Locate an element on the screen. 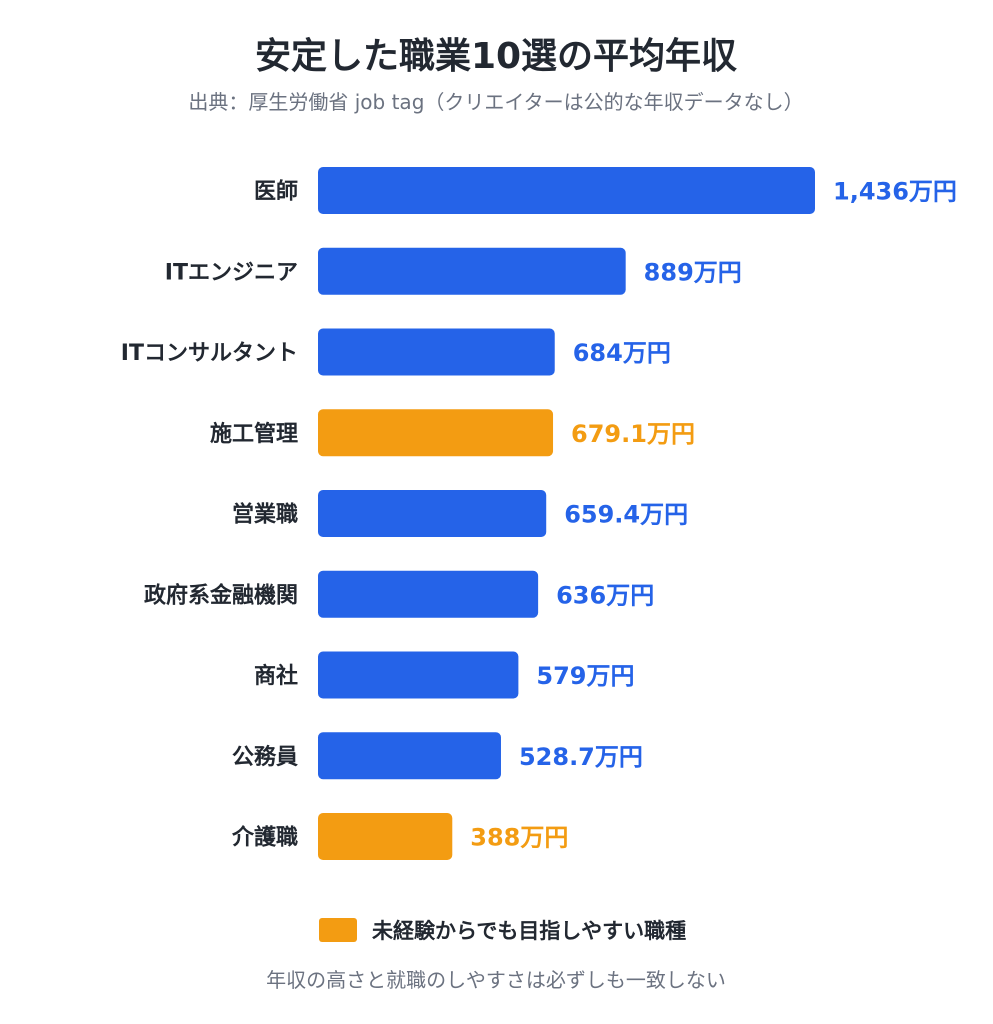 Image resolution: width=993 pixels, height=1024 pixels. chart-subtitle: 出典：厚生労働省 job tag（クリエイターは公的な年収データなし） is located at coordinates (495, 102).